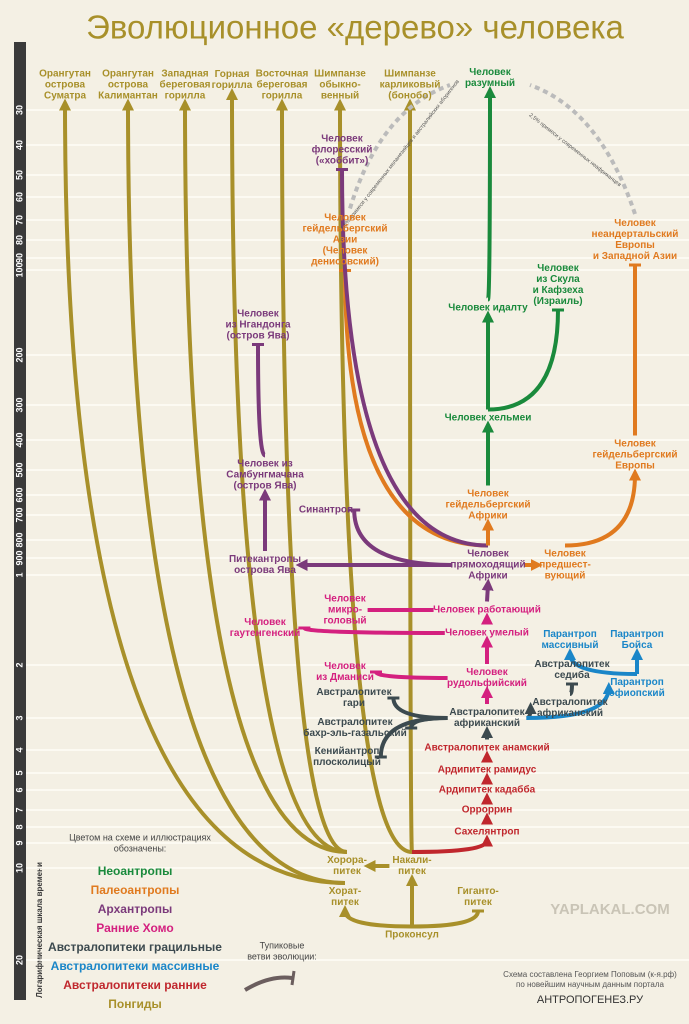  I want to click on node-label: Азии, so click(345, 240).